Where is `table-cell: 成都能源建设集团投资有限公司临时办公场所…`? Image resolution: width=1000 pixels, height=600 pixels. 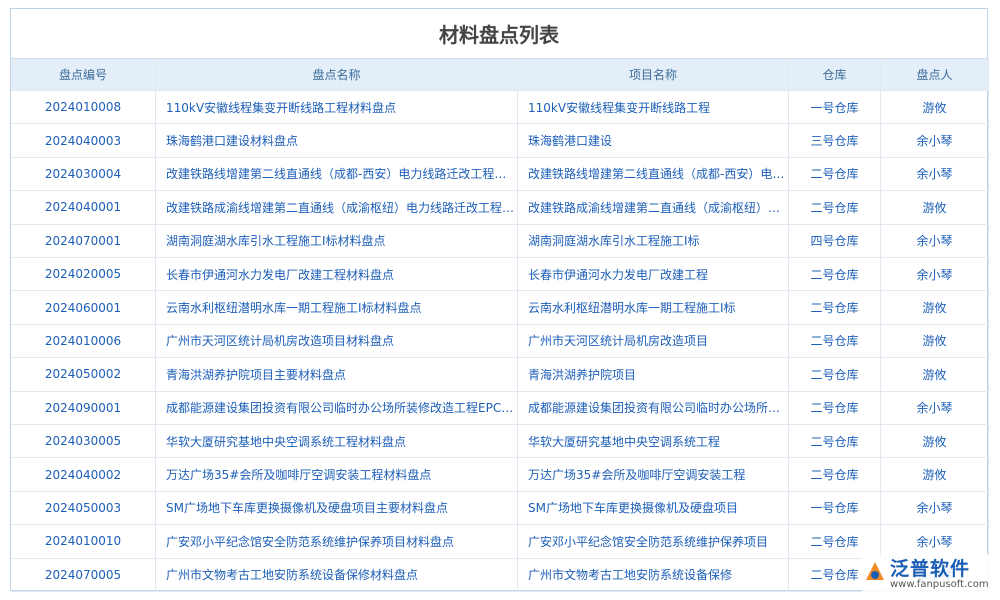 table-cell: 成都能源建设集团投资有限公司临时办公场所… is located at coordinates (653, 408).